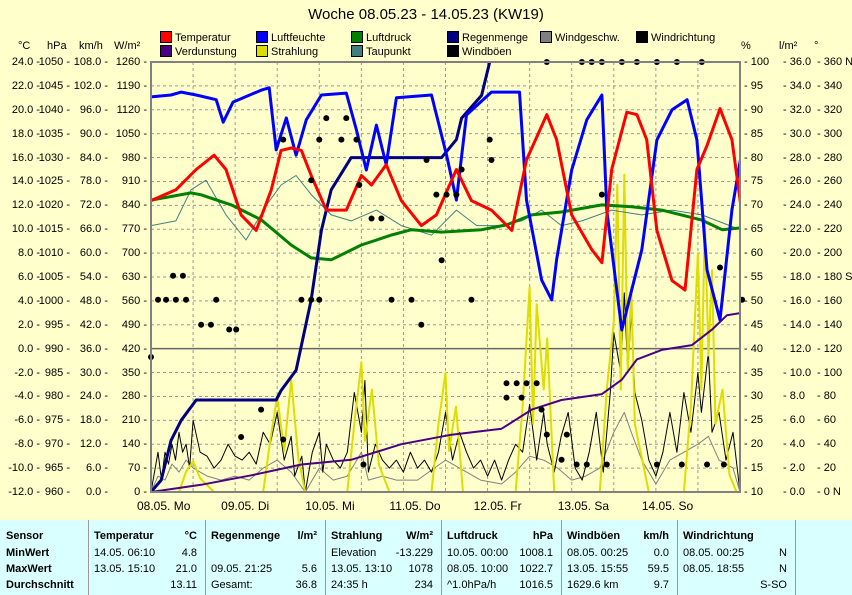 The image size is (852, 595). I want to click on axis-tick-percent: - 15, so click(753, 468).